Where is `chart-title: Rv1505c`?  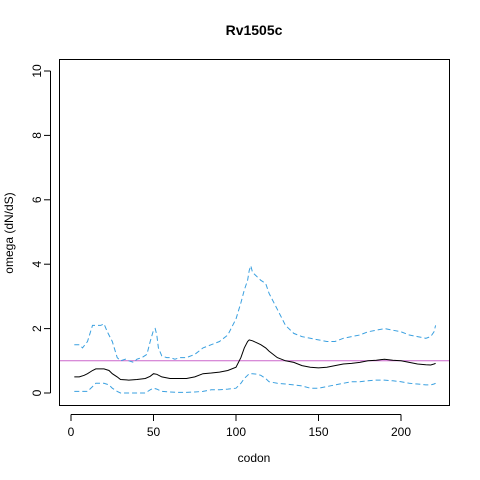 chart-title: Rv1505c is located at coordinates (254, 30).